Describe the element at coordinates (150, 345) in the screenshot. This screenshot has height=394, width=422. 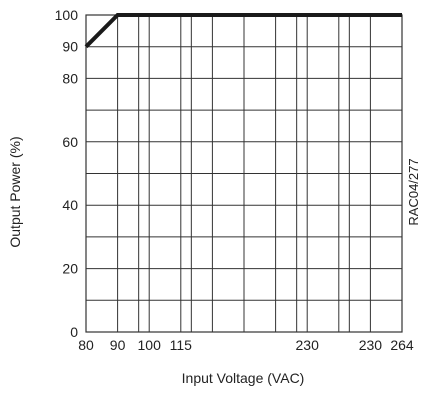
I see `x-tick-label: 100` at that location.